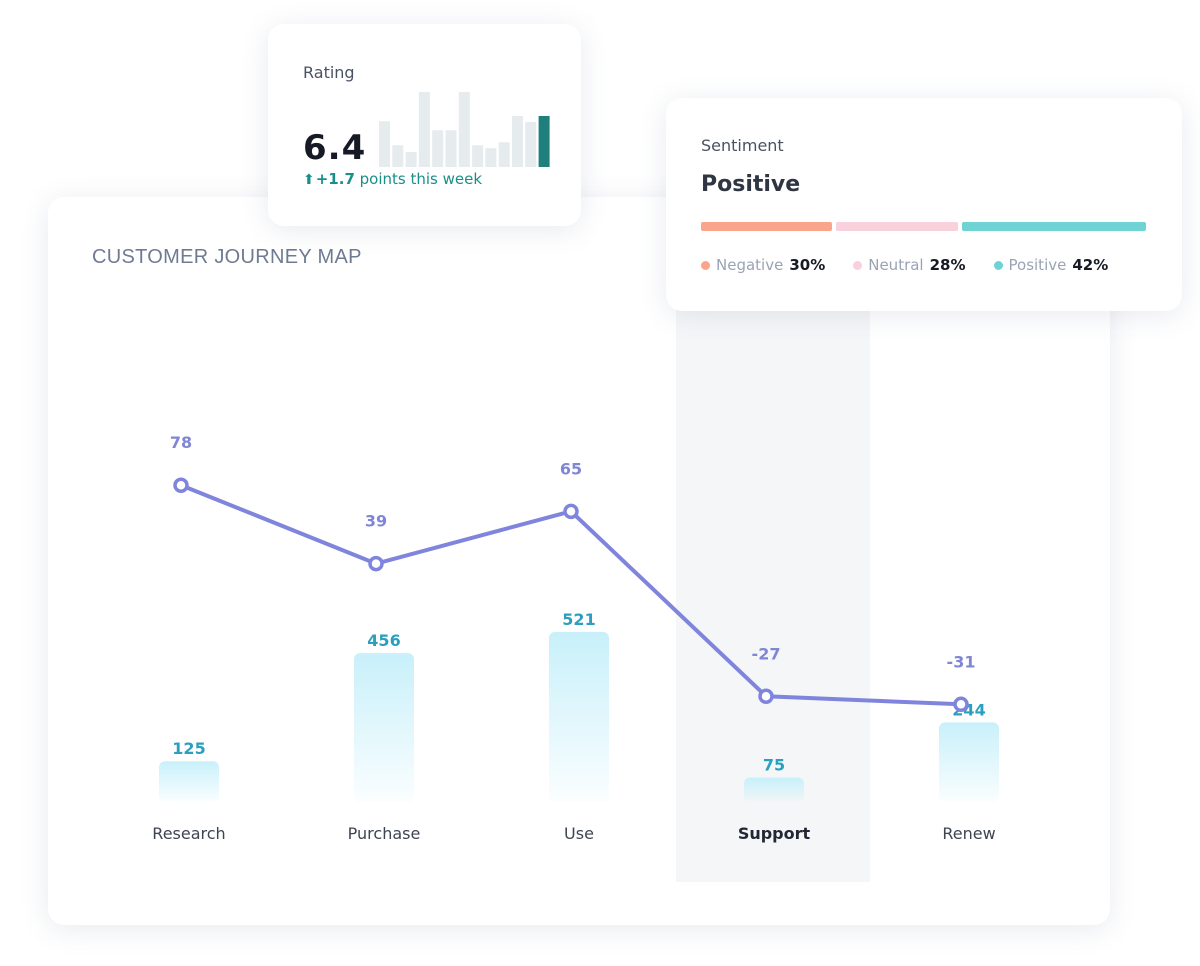  I want to click on legend-percent: 42%, so click(1090, 265).